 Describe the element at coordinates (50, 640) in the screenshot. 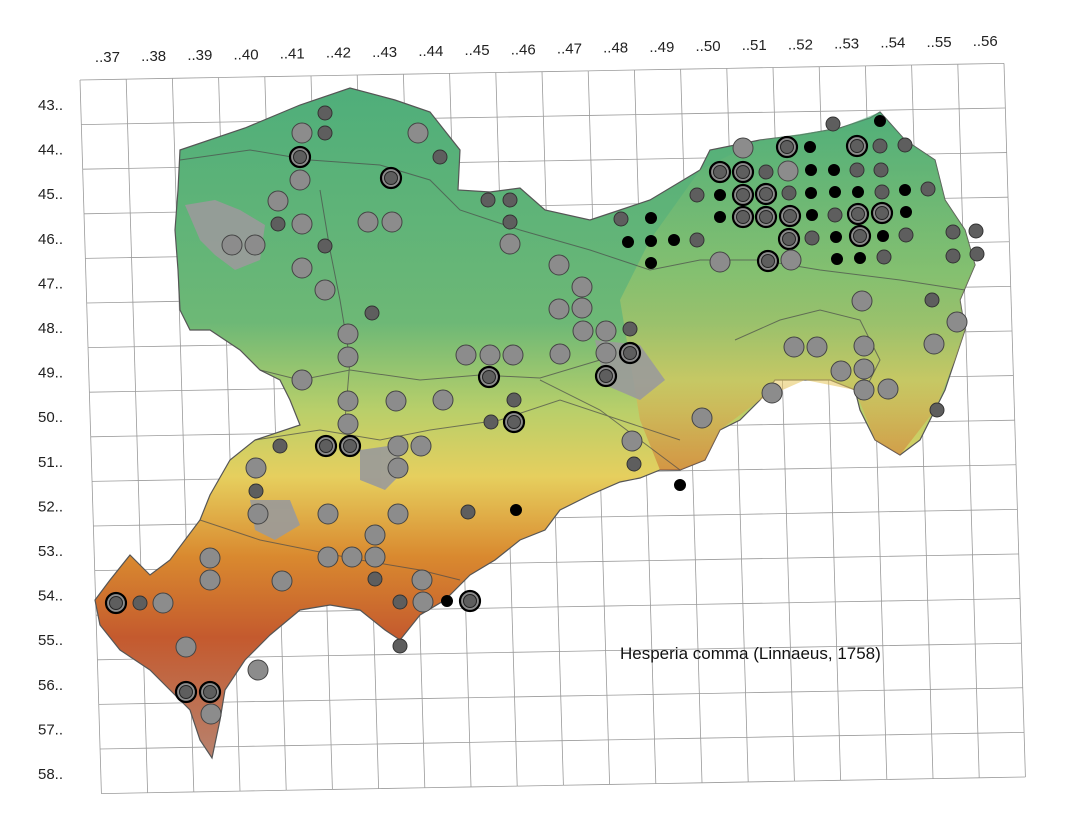

I see `row-label: 55..` at that location.